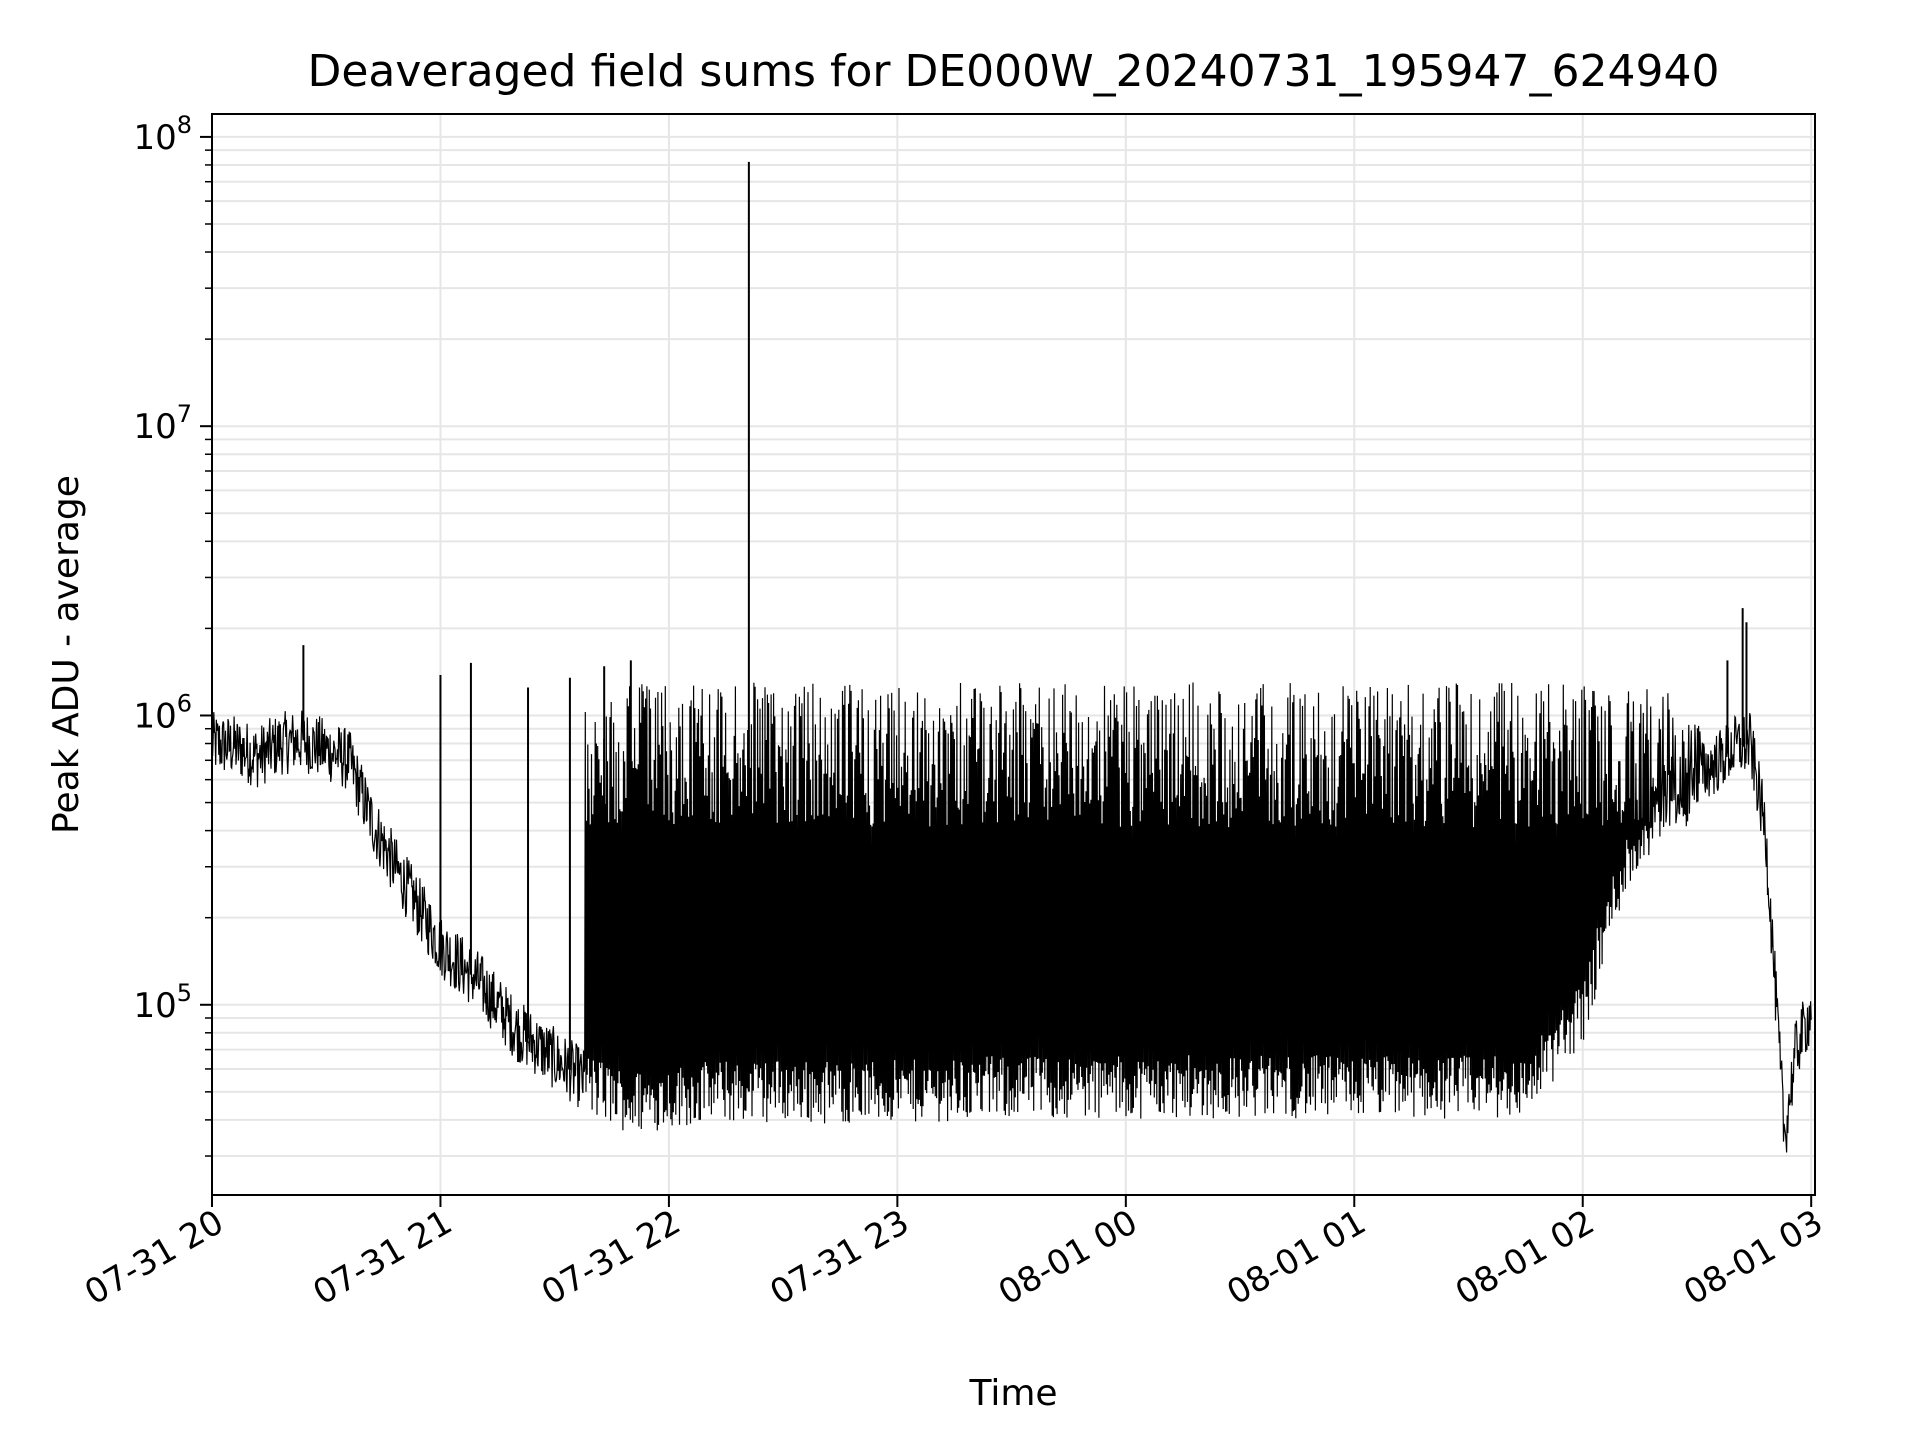  What do you see at coordinates (162, 712) in the screenshot?
I see `y-tick-label: 10⁶` at bounding box center [162, 712].